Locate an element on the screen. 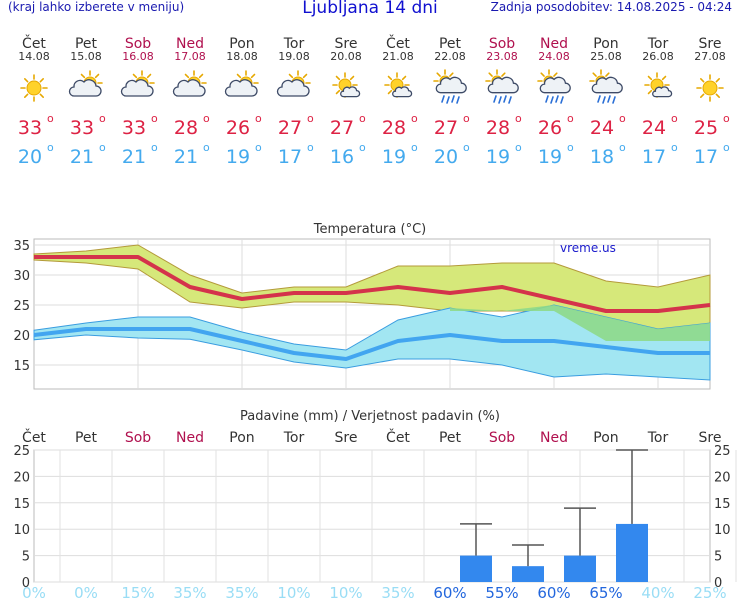 Image resolution: width=740 pixels, height=600 pixels. day-date: 16.08 is located at coordinates (138, 56).